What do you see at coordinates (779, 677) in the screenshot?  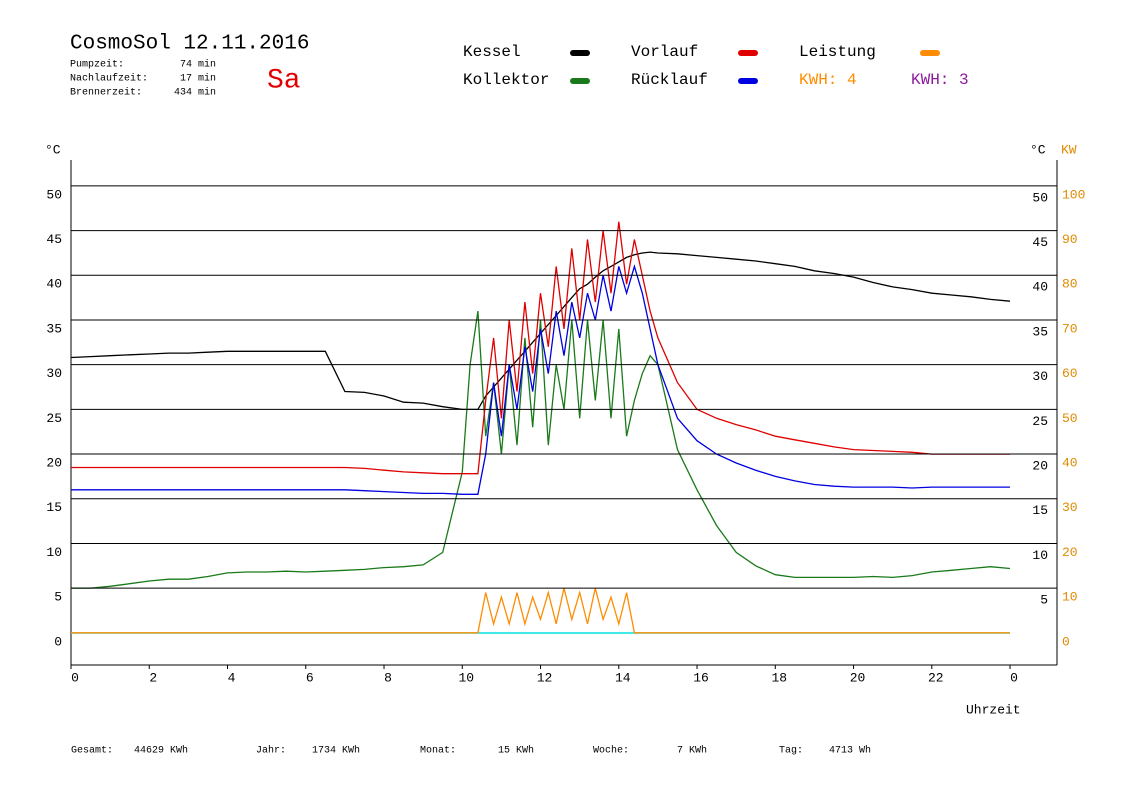 I see `x-tick-label: 18` at bounding box center [779, 677].